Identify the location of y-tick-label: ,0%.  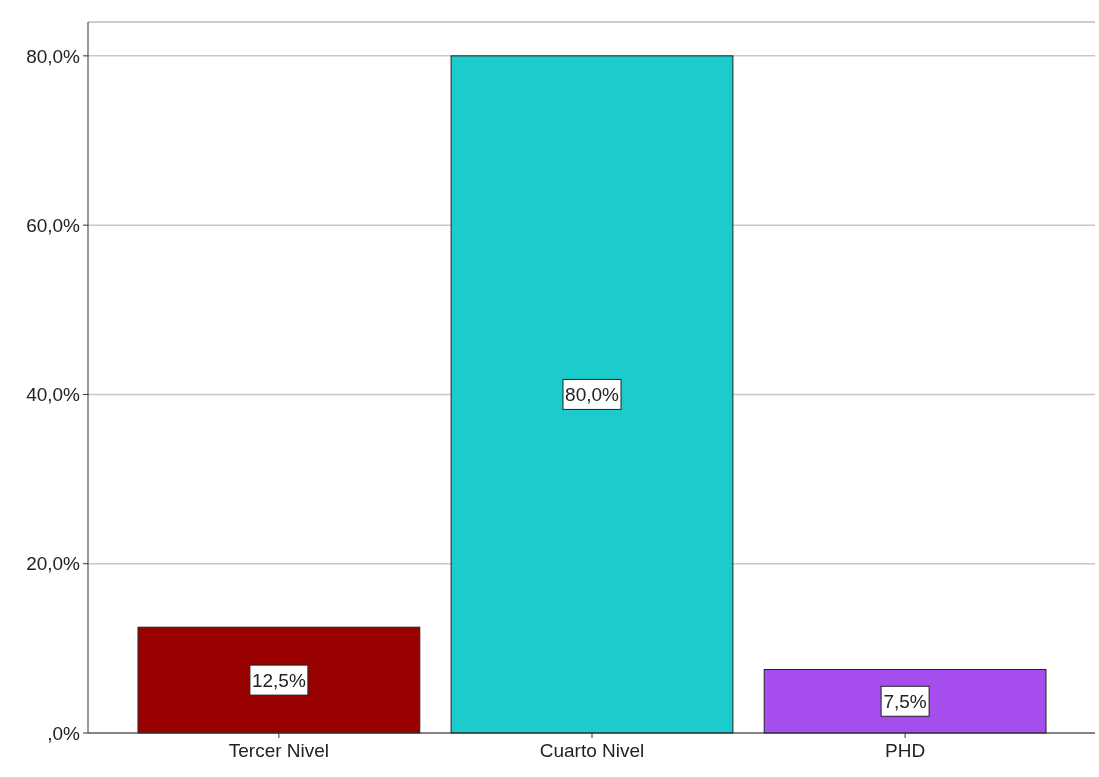
(64, 733).